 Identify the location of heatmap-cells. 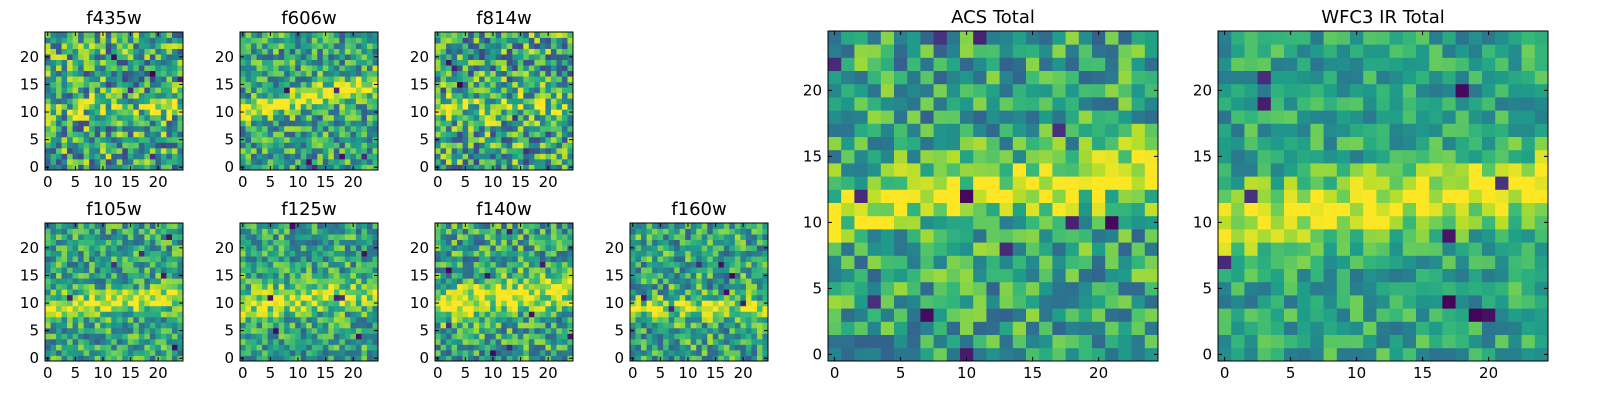
(504, 101).